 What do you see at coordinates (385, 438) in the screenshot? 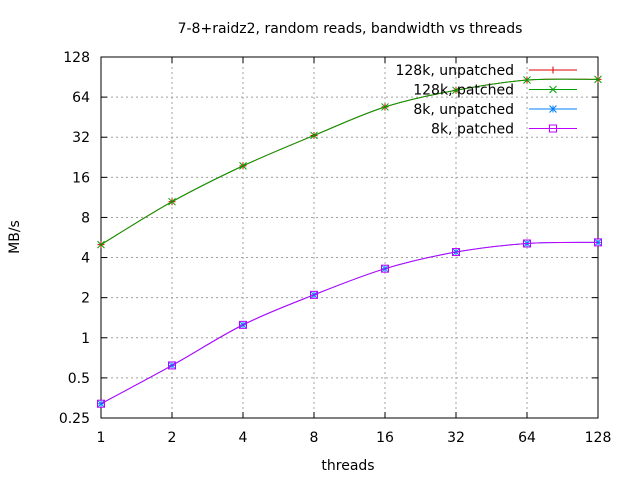
I see `x-tick-label: 16` at bounding box center [385, 438].